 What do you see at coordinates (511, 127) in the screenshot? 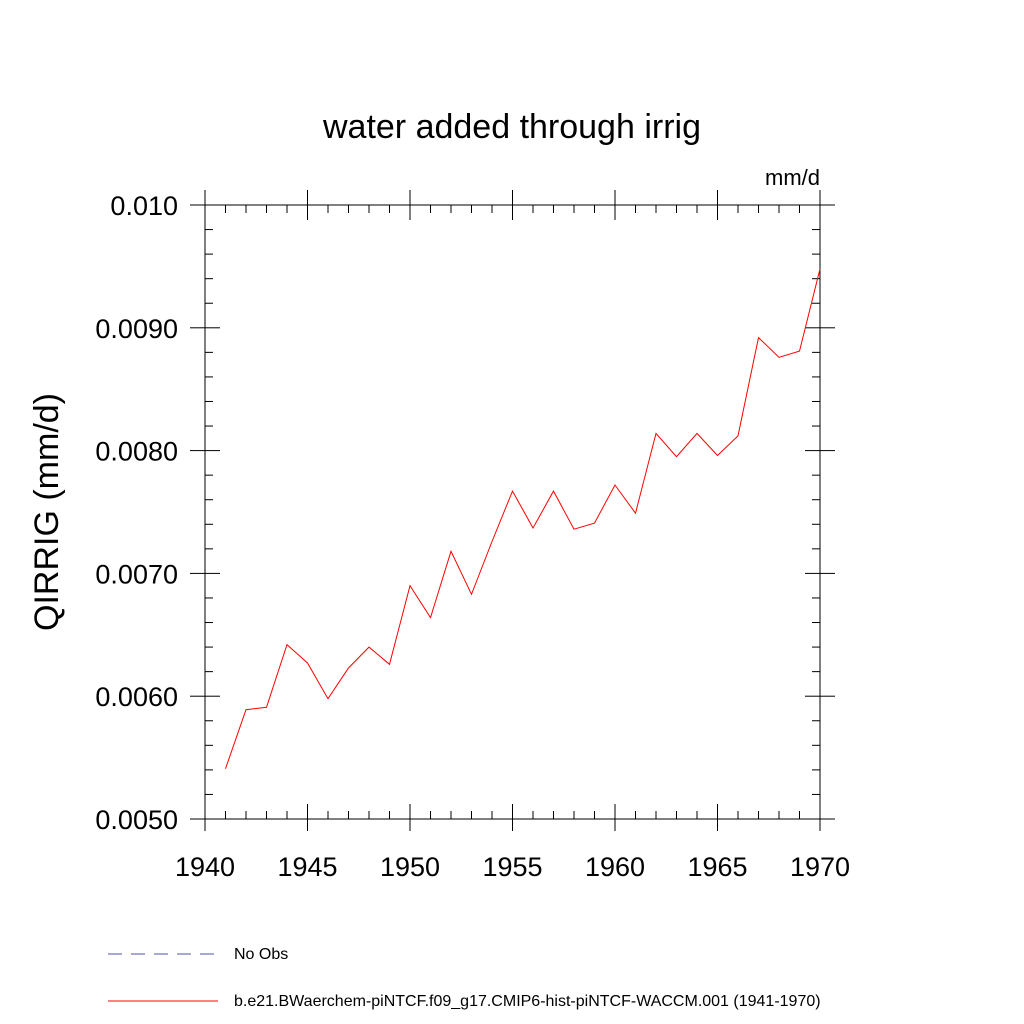
I see `chart-title: water added through irrig` at bounding box center [511, 127].